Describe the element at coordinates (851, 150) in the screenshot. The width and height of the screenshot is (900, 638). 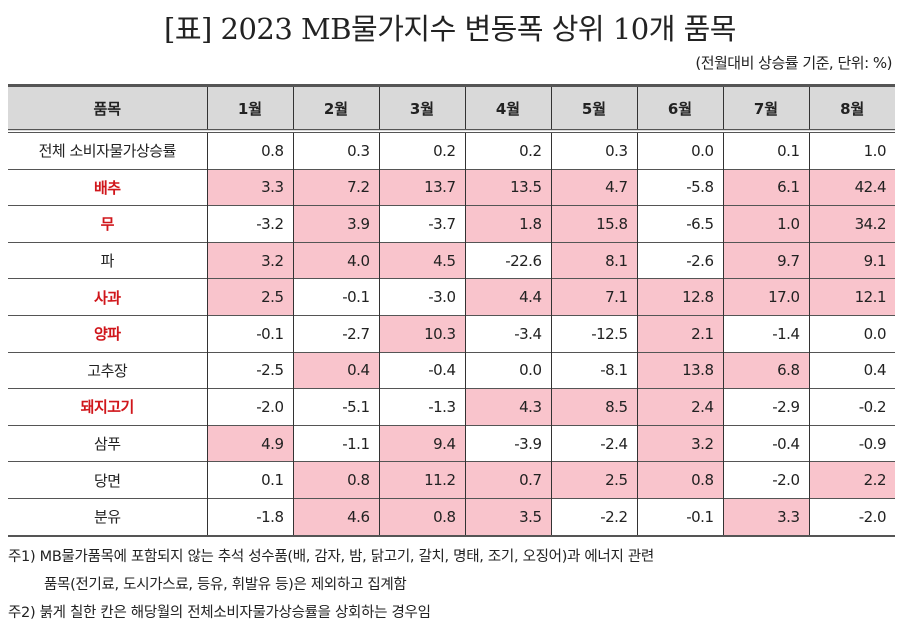
I see `value-cell: 1.0` at that location.